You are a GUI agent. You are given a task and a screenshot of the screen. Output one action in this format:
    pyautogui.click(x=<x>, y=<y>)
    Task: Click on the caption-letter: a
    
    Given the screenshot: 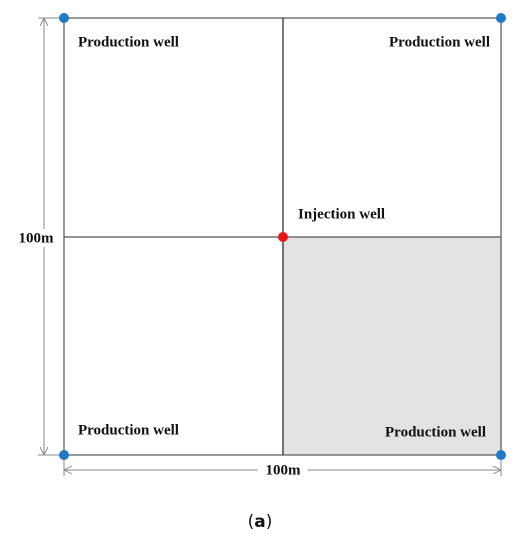 What is the action you would take?
    pyautogui.click(x=259, y=522)
    